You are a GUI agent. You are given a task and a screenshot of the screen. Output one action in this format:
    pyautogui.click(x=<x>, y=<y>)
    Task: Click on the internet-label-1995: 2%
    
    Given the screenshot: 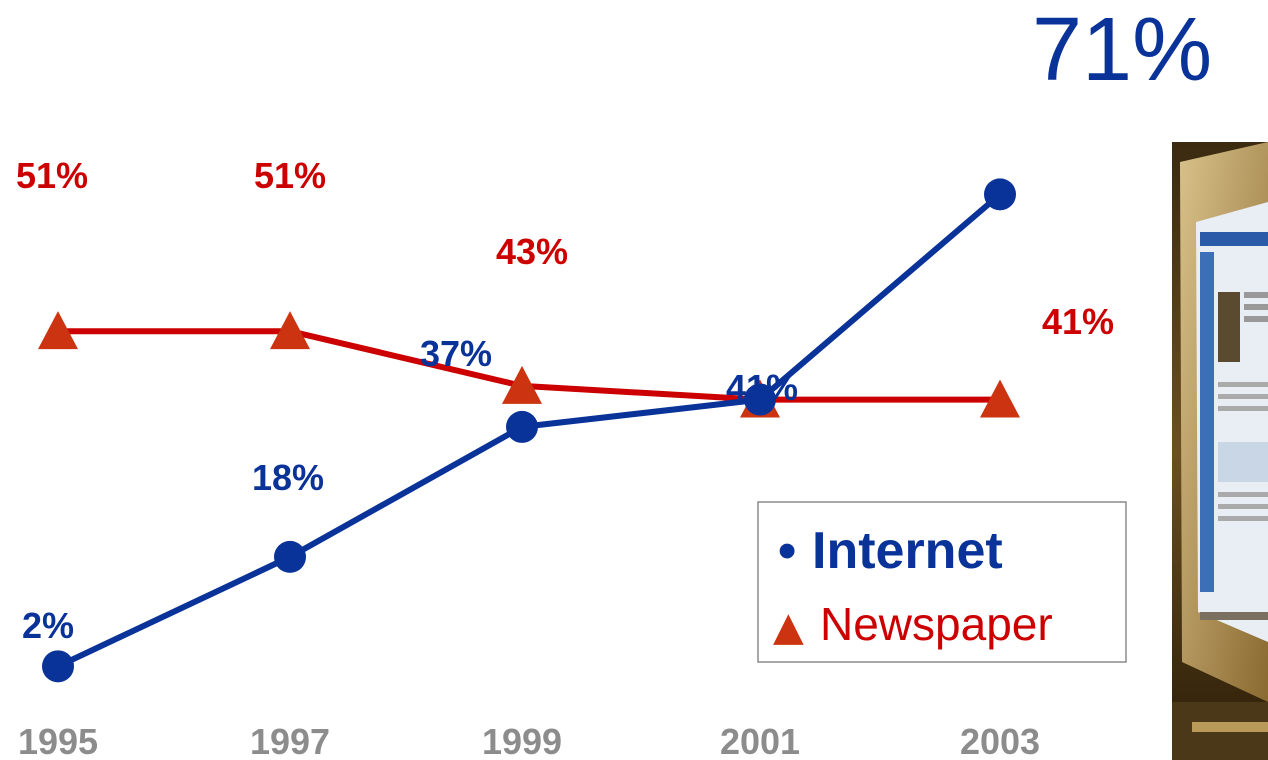 What is the action you would take?
    pyautogui.click(x=48, y=625)
    